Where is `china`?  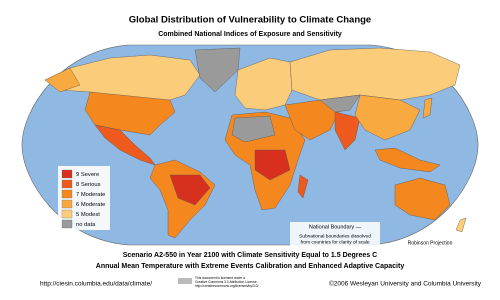
china is located at coordinates (387, 117).